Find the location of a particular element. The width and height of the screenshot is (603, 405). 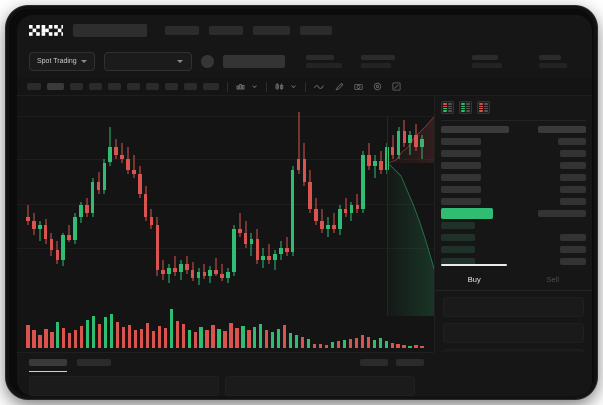

tab-sell: Sell is located at coordinates (553, 279).